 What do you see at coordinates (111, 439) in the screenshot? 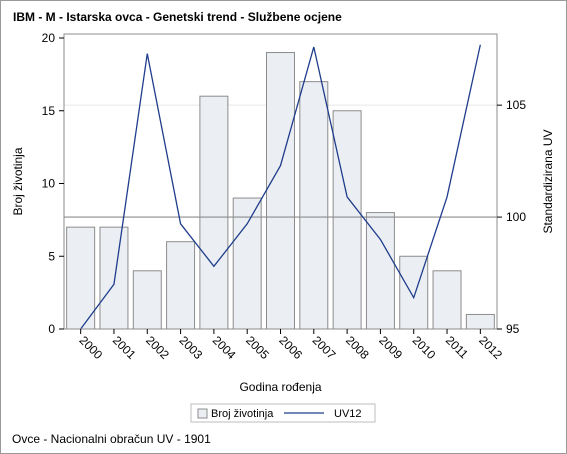
I see `footnote: Ovce - Nacionalni obračun UV - 1901` at bounding box center [111, 439].